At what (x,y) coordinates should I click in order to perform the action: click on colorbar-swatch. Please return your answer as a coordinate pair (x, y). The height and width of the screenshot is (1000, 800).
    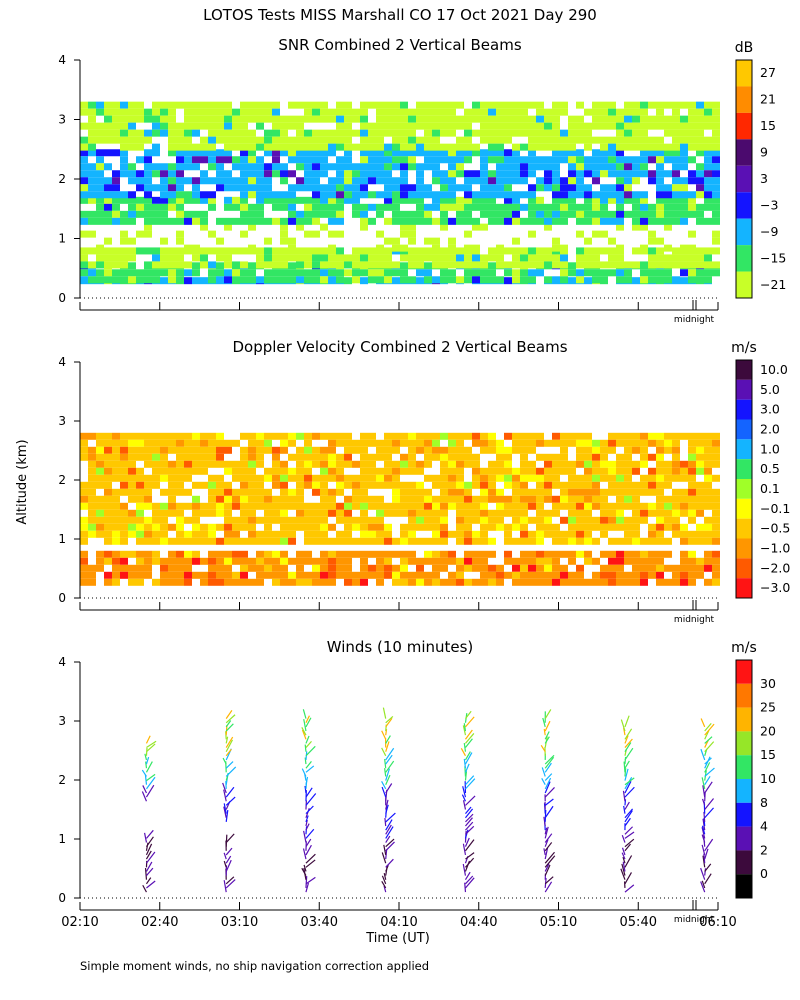
    Looking at the image, I should click on (744, 99).